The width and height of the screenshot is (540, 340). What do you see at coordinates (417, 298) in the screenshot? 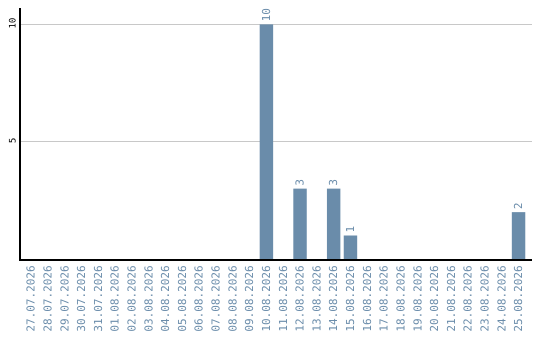
I see `x-tick-label: 19.08.2026` at bounding box center [417, 298].